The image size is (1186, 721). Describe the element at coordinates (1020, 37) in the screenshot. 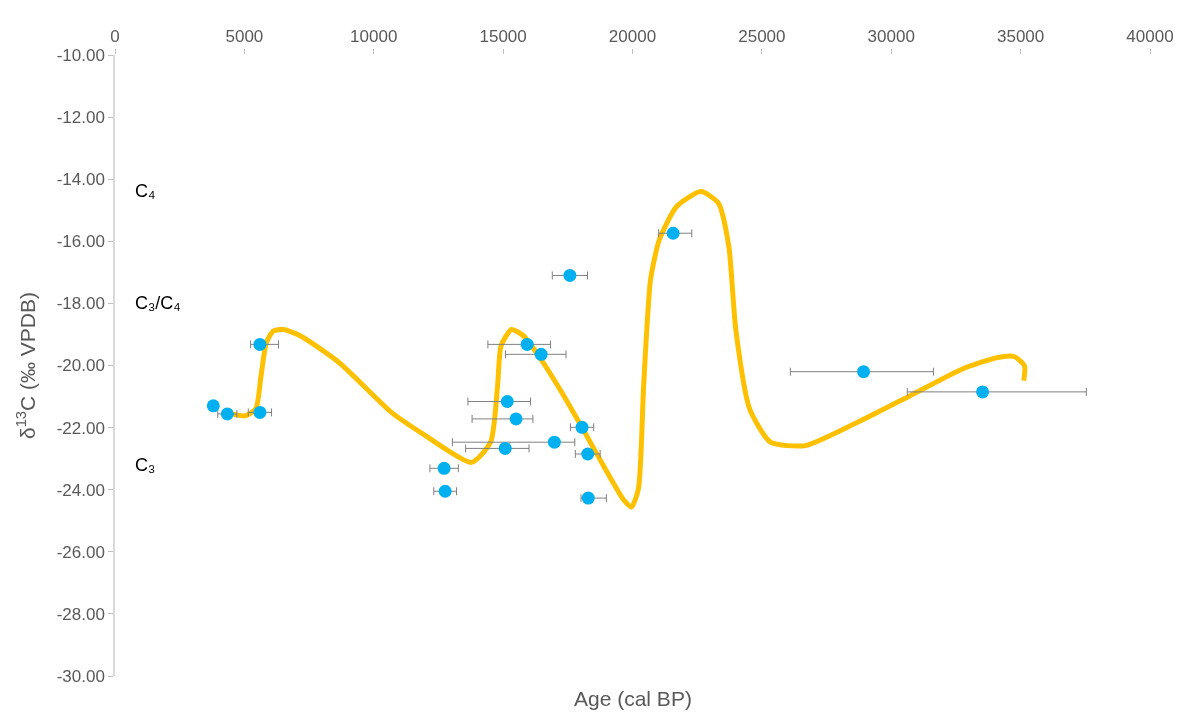

I see `x-tick-label: 35000` at that location.